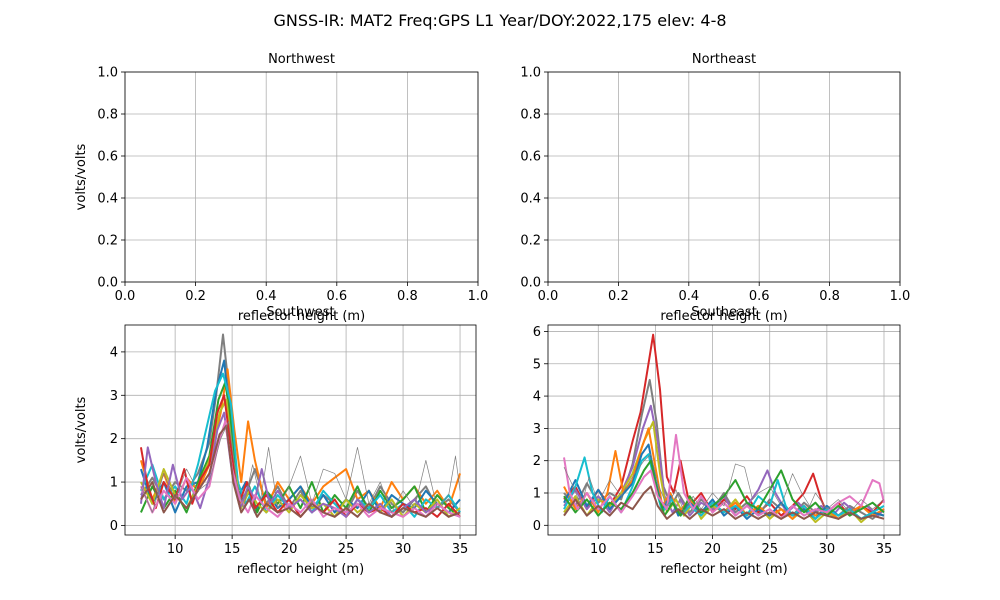 This screenshot has width=1000, height=600. Describe the element at coordinates (598, 549) in the screenshot. I see `panel-southeast-xtick-label: 10` at that location.